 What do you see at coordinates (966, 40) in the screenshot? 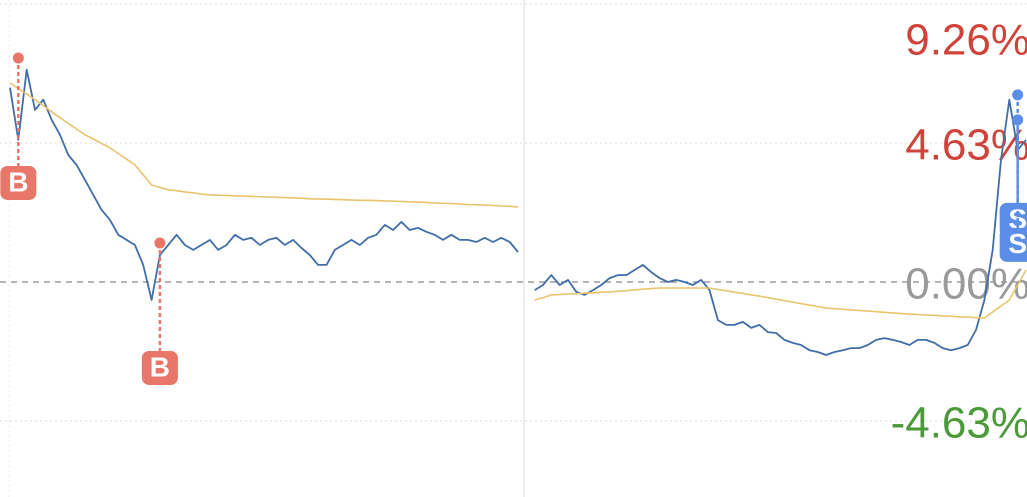
I see `y-tick-label: 9.26%` at bounding box center [966, 40].